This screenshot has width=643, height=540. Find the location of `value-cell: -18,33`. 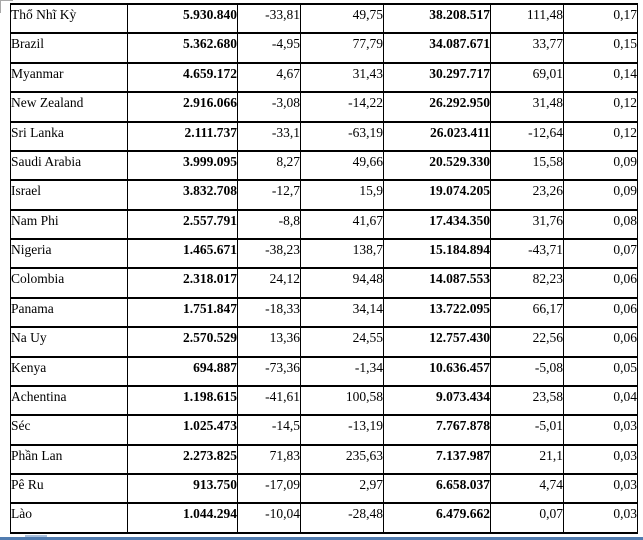

value-cell: -18,33 is located at coordinates (269, 312).